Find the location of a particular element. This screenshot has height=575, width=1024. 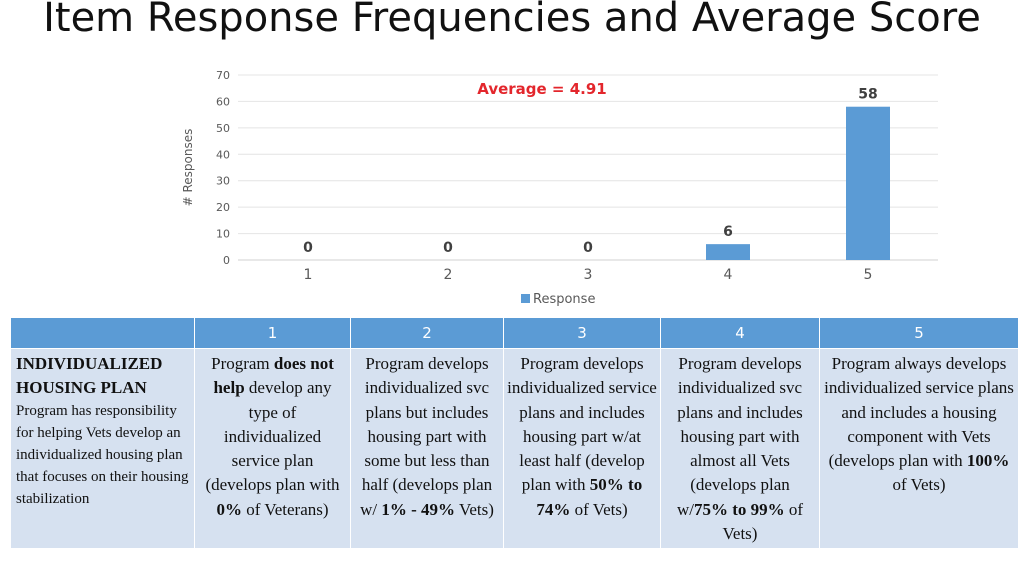

y-tick-label: 50 is located at coordinates (223, 128).